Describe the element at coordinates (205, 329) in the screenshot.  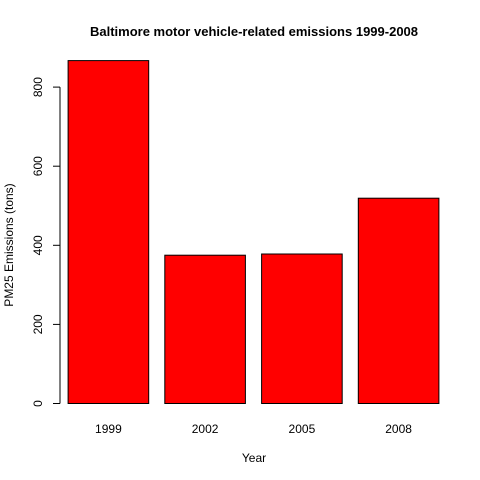
I see `bar-2002` at that location.